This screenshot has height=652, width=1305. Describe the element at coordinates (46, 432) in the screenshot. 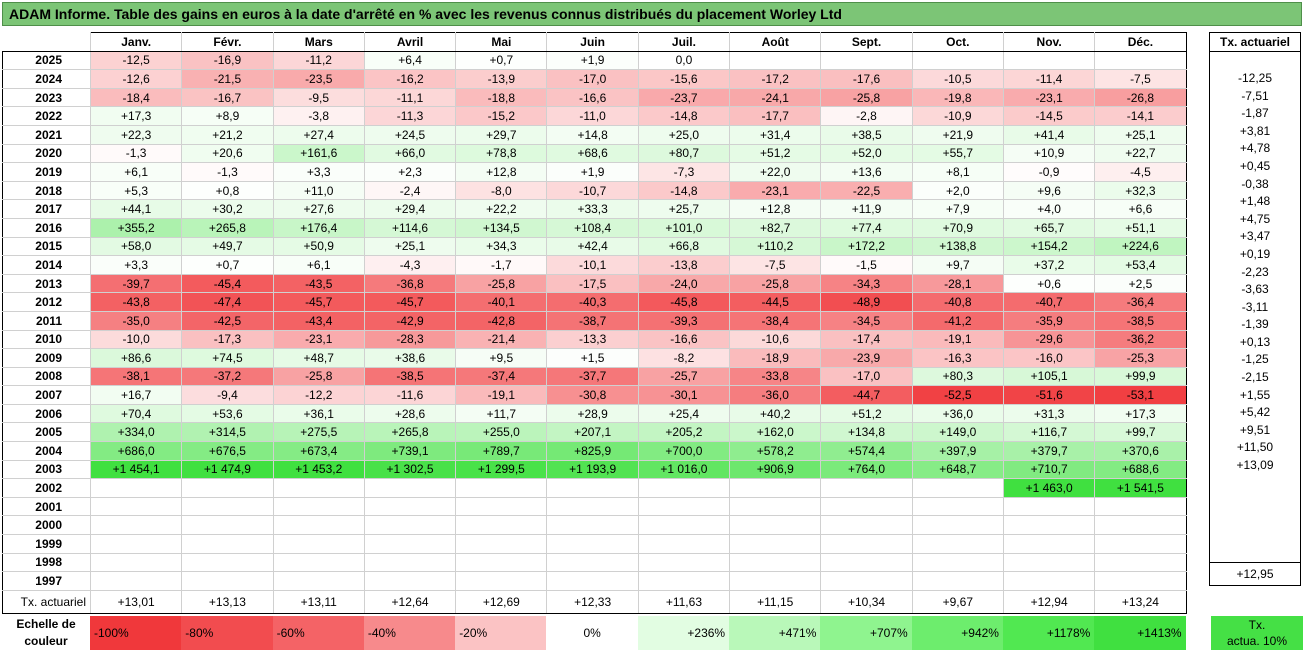

I see `year-cell: 2005` at that location.